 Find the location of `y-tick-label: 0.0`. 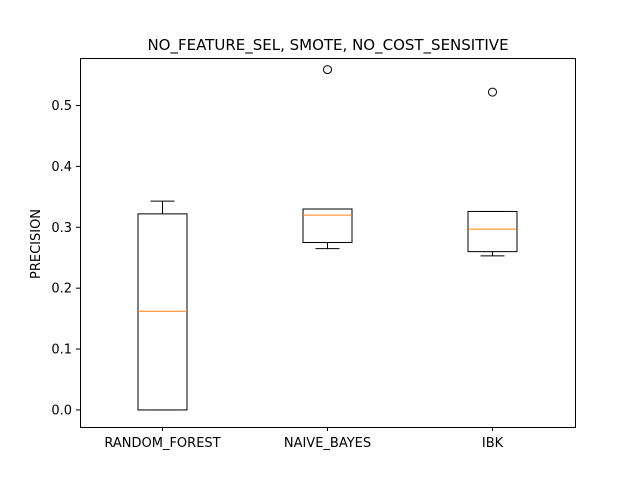

y-tick-label: 0.0 is located at coordinates (61, 410).